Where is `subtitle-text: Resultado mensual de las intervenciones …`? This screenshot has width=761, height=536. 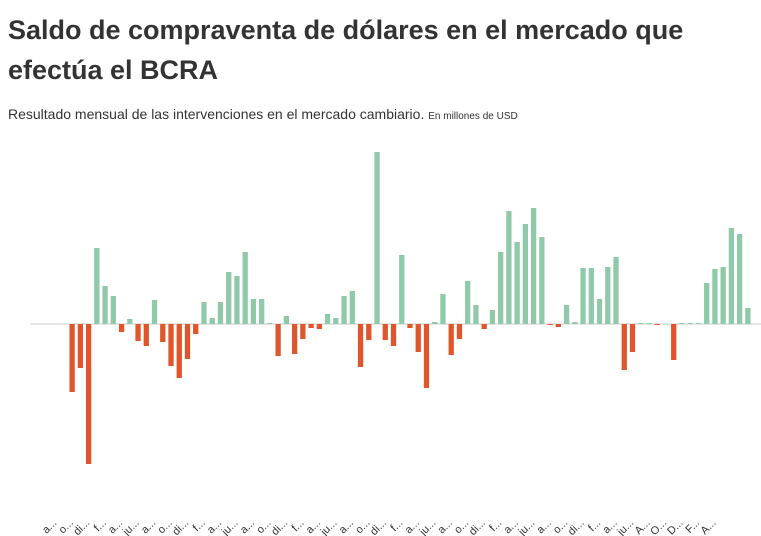
subtitle-text: Resultado mensual de las intervenciones … is located at coordinates (216, 114).